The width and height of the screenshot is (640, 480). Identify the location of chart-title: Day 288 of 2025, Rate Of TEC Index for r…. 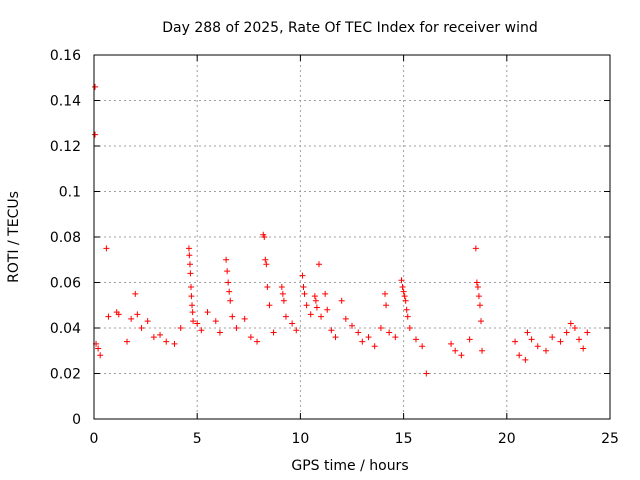
(349, 28).